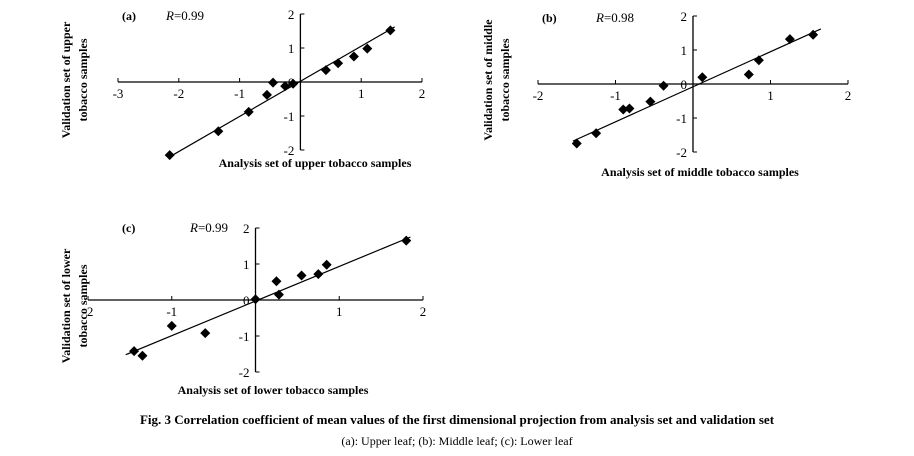 This screenshot has width=914, height=456. Describe the element at coordinates (273, 390) in the screenshot. I see `x-axis-title: Analysis set of lower tobacco samples` at that location.